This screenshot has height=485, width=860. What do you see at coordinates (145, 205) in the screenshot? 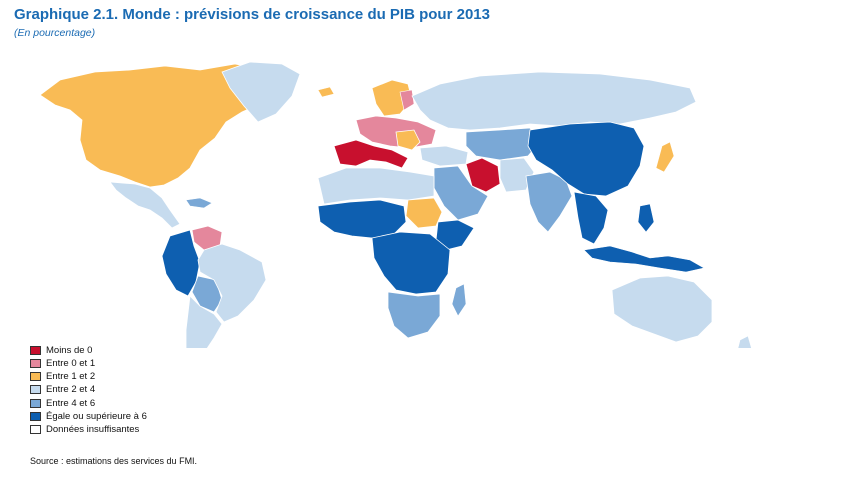
I see `region-mexico-central-america` at bounding box center [145, 205].